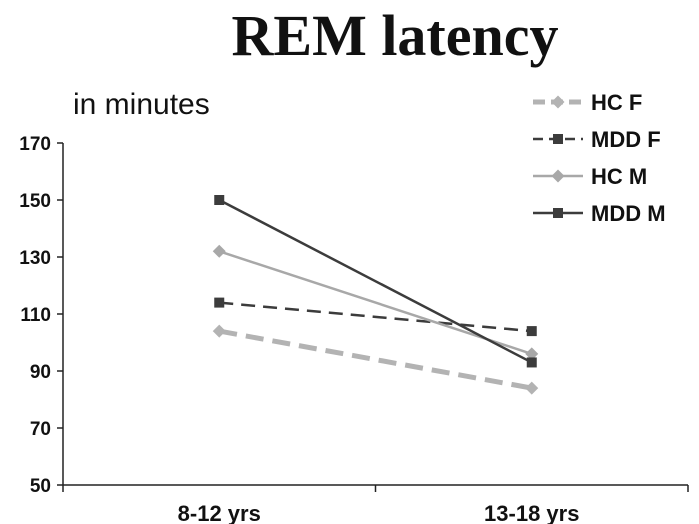 This screenshot has width=699, height=524. I want to click on legend-label: MDD M, so click(628, 213).